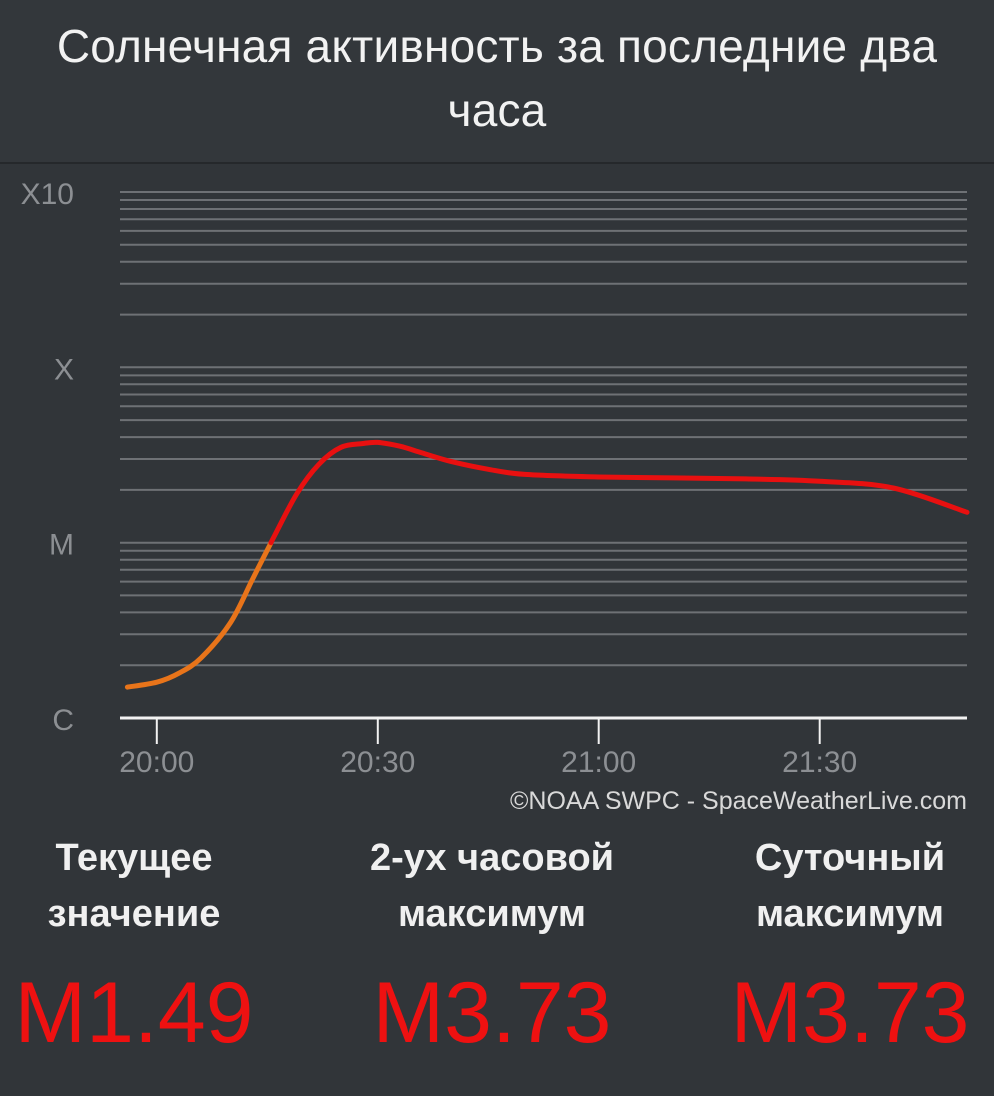  Describe the element at coordinates (488, 762) in the screenshot. I see `x-tick-labels: 20:00 20:30 21:00 21:30` at that location.